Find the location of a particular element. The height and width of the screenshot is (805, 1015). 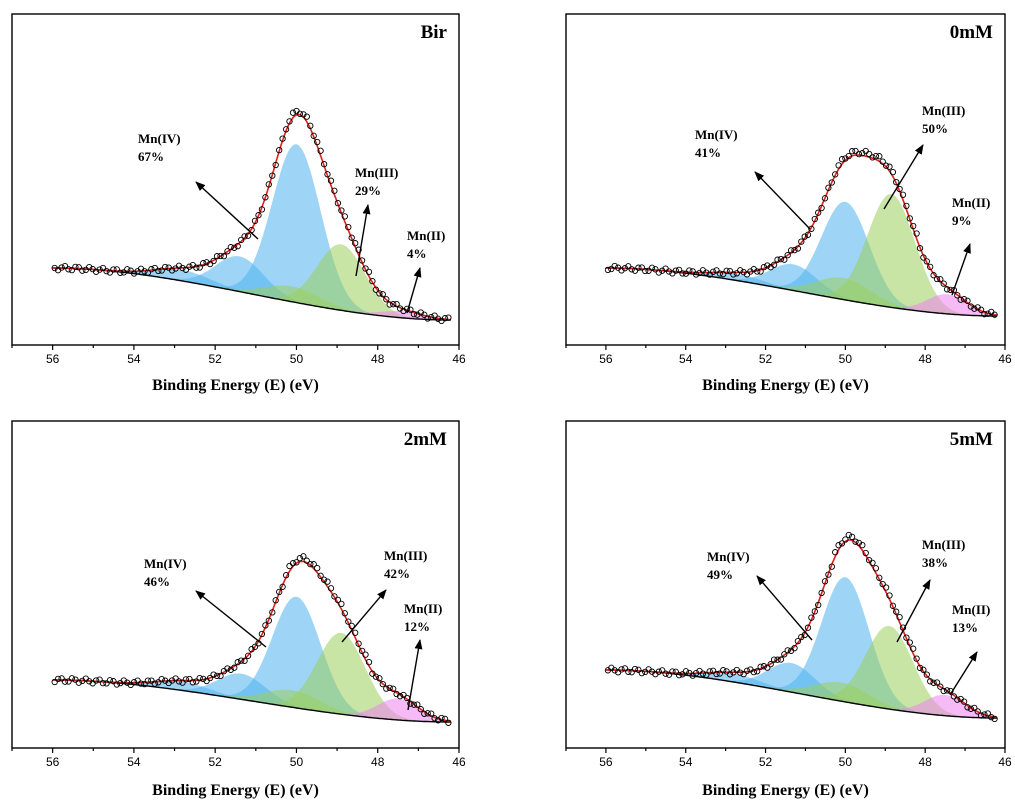

annotation-percent: 67% is located at coordinates (151, 156).